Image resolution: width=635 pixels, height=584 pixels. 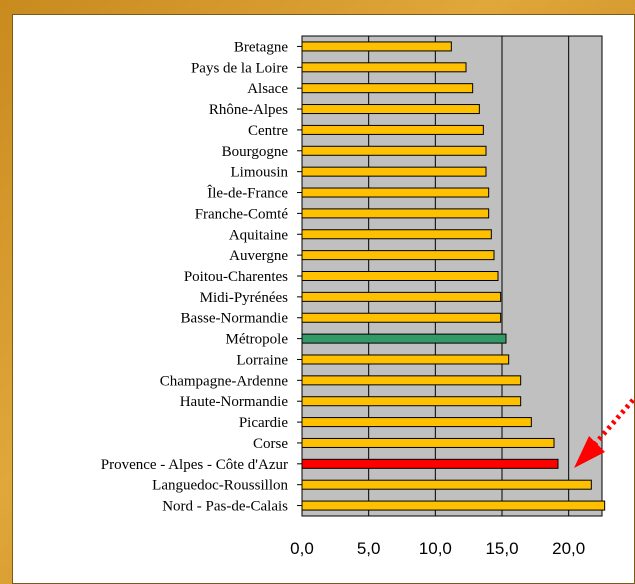 I want to click on category-label: Corse, so click(x=270, y=444).